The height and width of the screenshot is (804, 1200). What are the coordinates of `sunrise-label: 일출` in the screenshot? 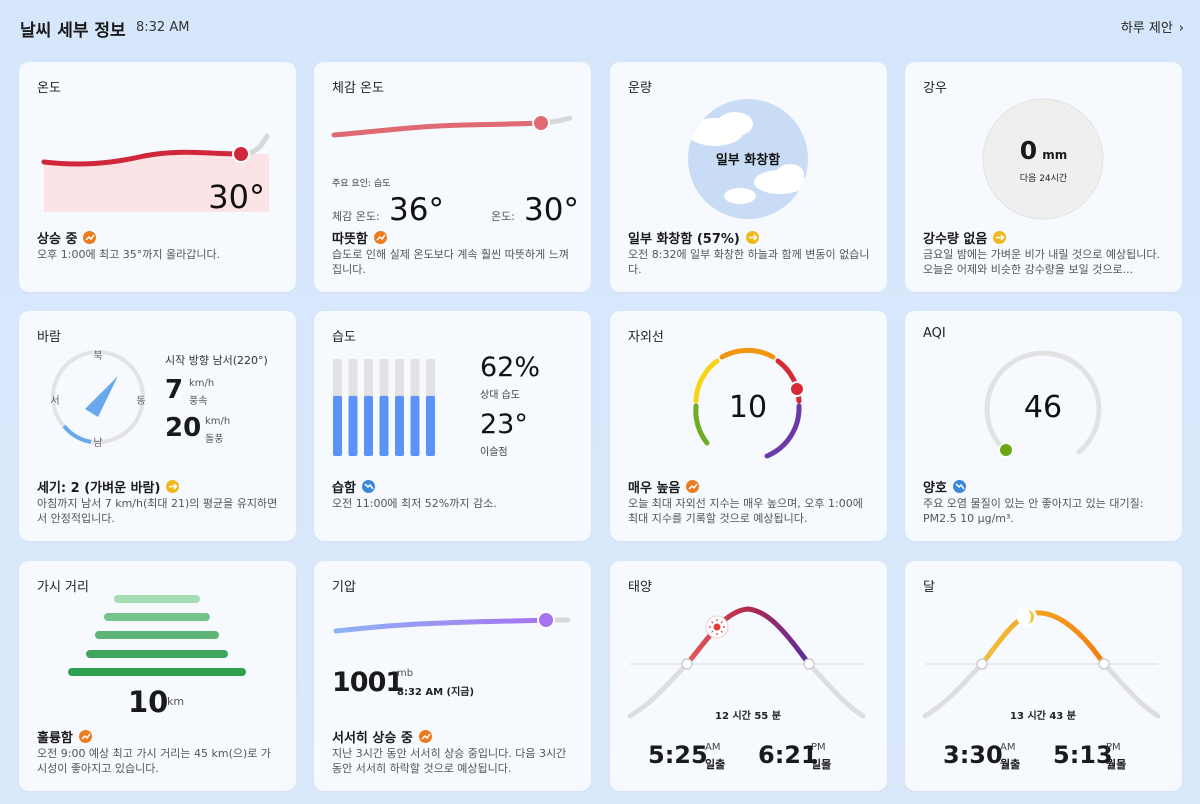 It's located at (715, 764).